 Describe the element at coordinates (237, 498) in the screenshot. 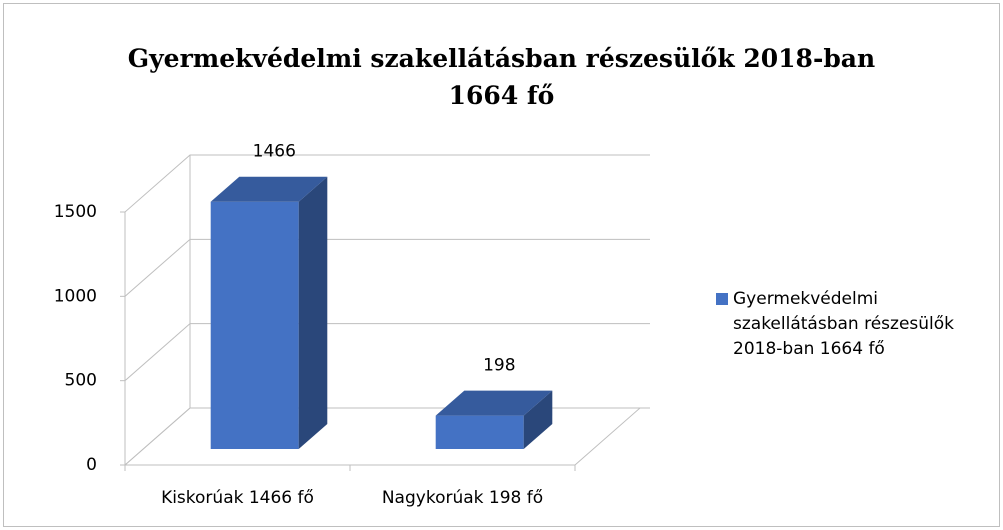

I see `x-tick-label: Kiskorúak 1466 fő` at that location.